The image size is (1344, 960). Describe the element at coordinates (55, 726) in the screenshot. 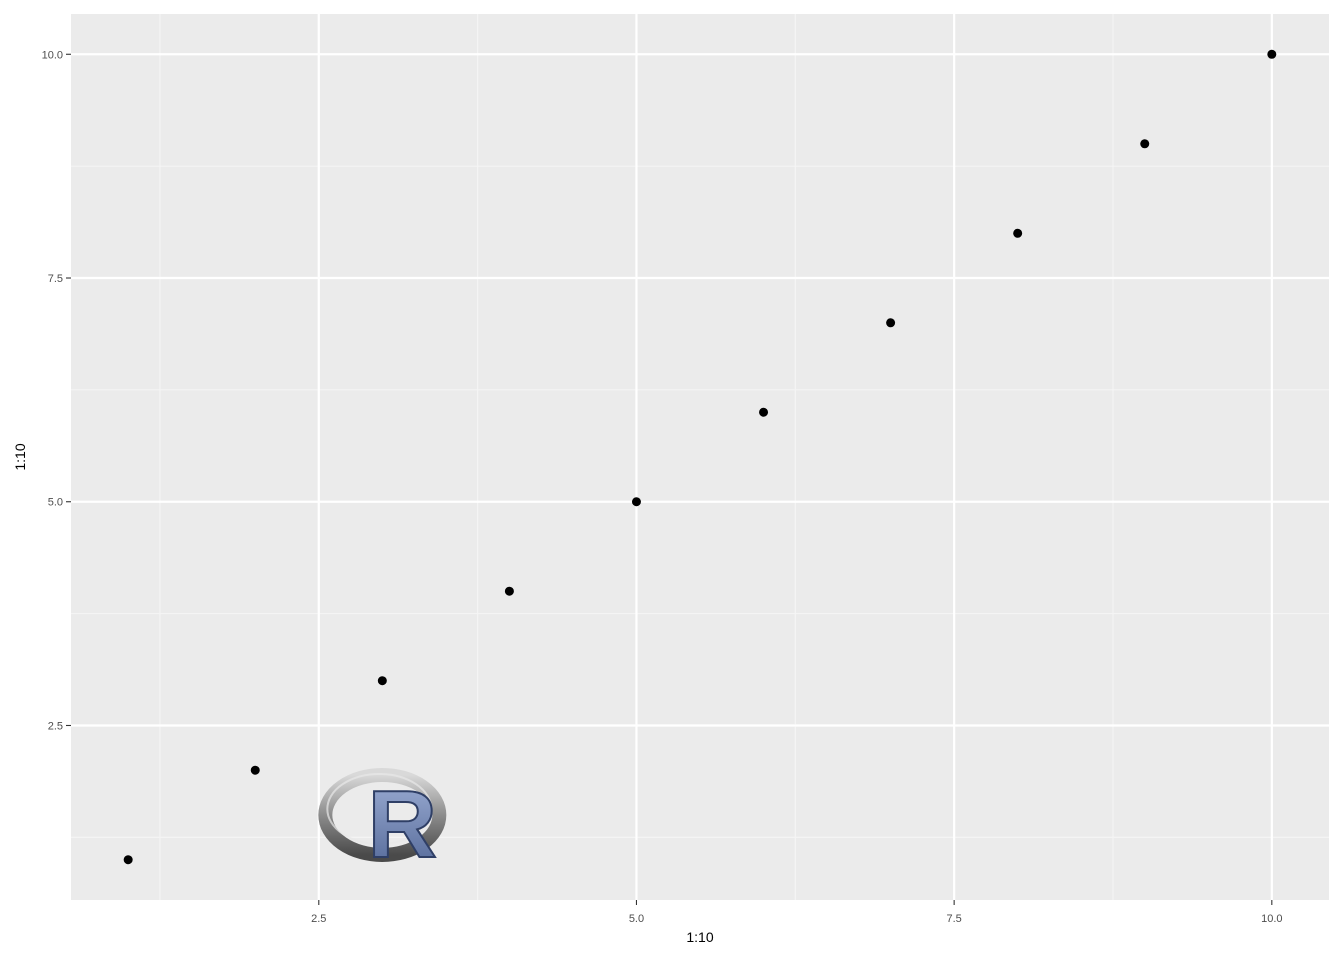

I see `y-tick-label: 2.5` at that location.